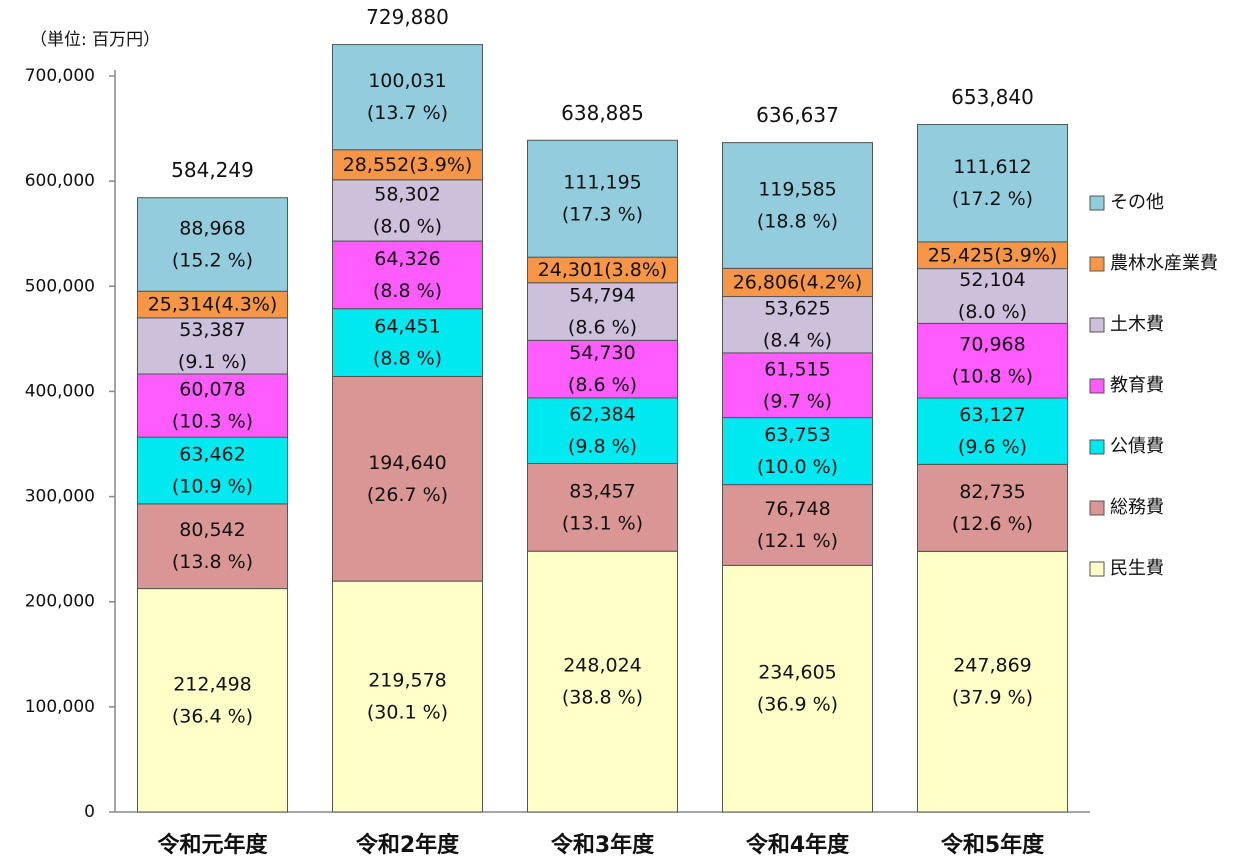 The height and width of the screenshot is (861, 1255). Describe the element at coordinates (89, 812) in the screenshot. I see `y-tick-label: 0` at that location.